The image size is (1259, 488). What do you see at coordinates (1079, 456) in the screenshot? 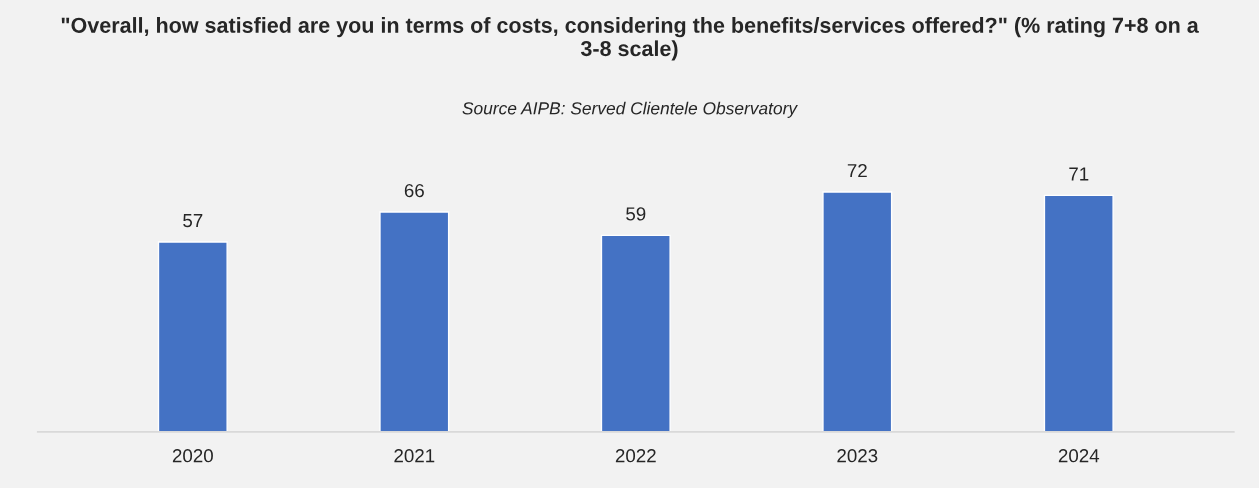
I see `x-tick-label: 2024` at bounding box center [1079, 456].